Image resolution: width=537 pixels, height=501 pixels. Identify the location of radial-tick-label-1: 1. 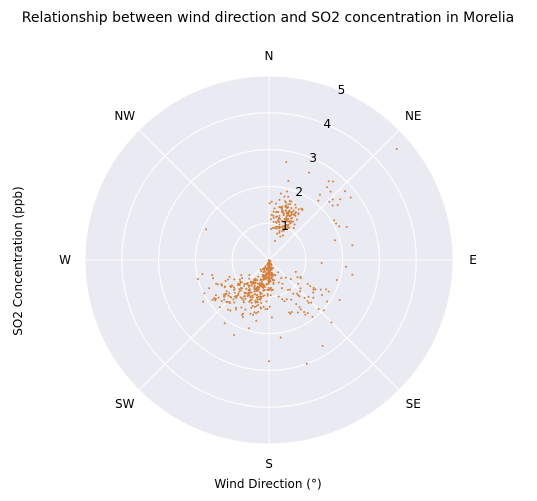
(285, 226).